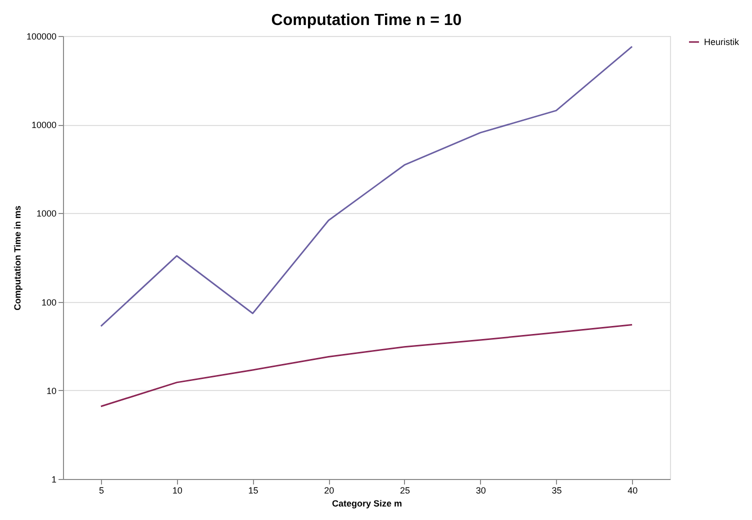  Describe the element at coordinates (53, 479) in the screenshot. I see `y-tick-label: 1` at that location.